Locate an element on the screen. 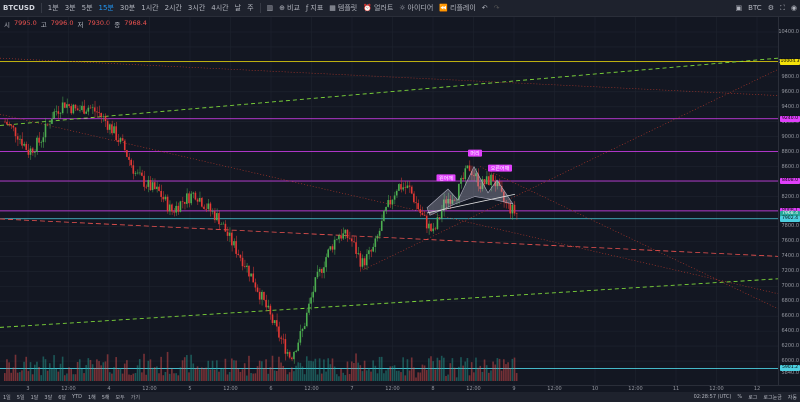 The width and height of the screenshot is (800, 402). interval-1: 3분 is located at coordinates (70, 8).